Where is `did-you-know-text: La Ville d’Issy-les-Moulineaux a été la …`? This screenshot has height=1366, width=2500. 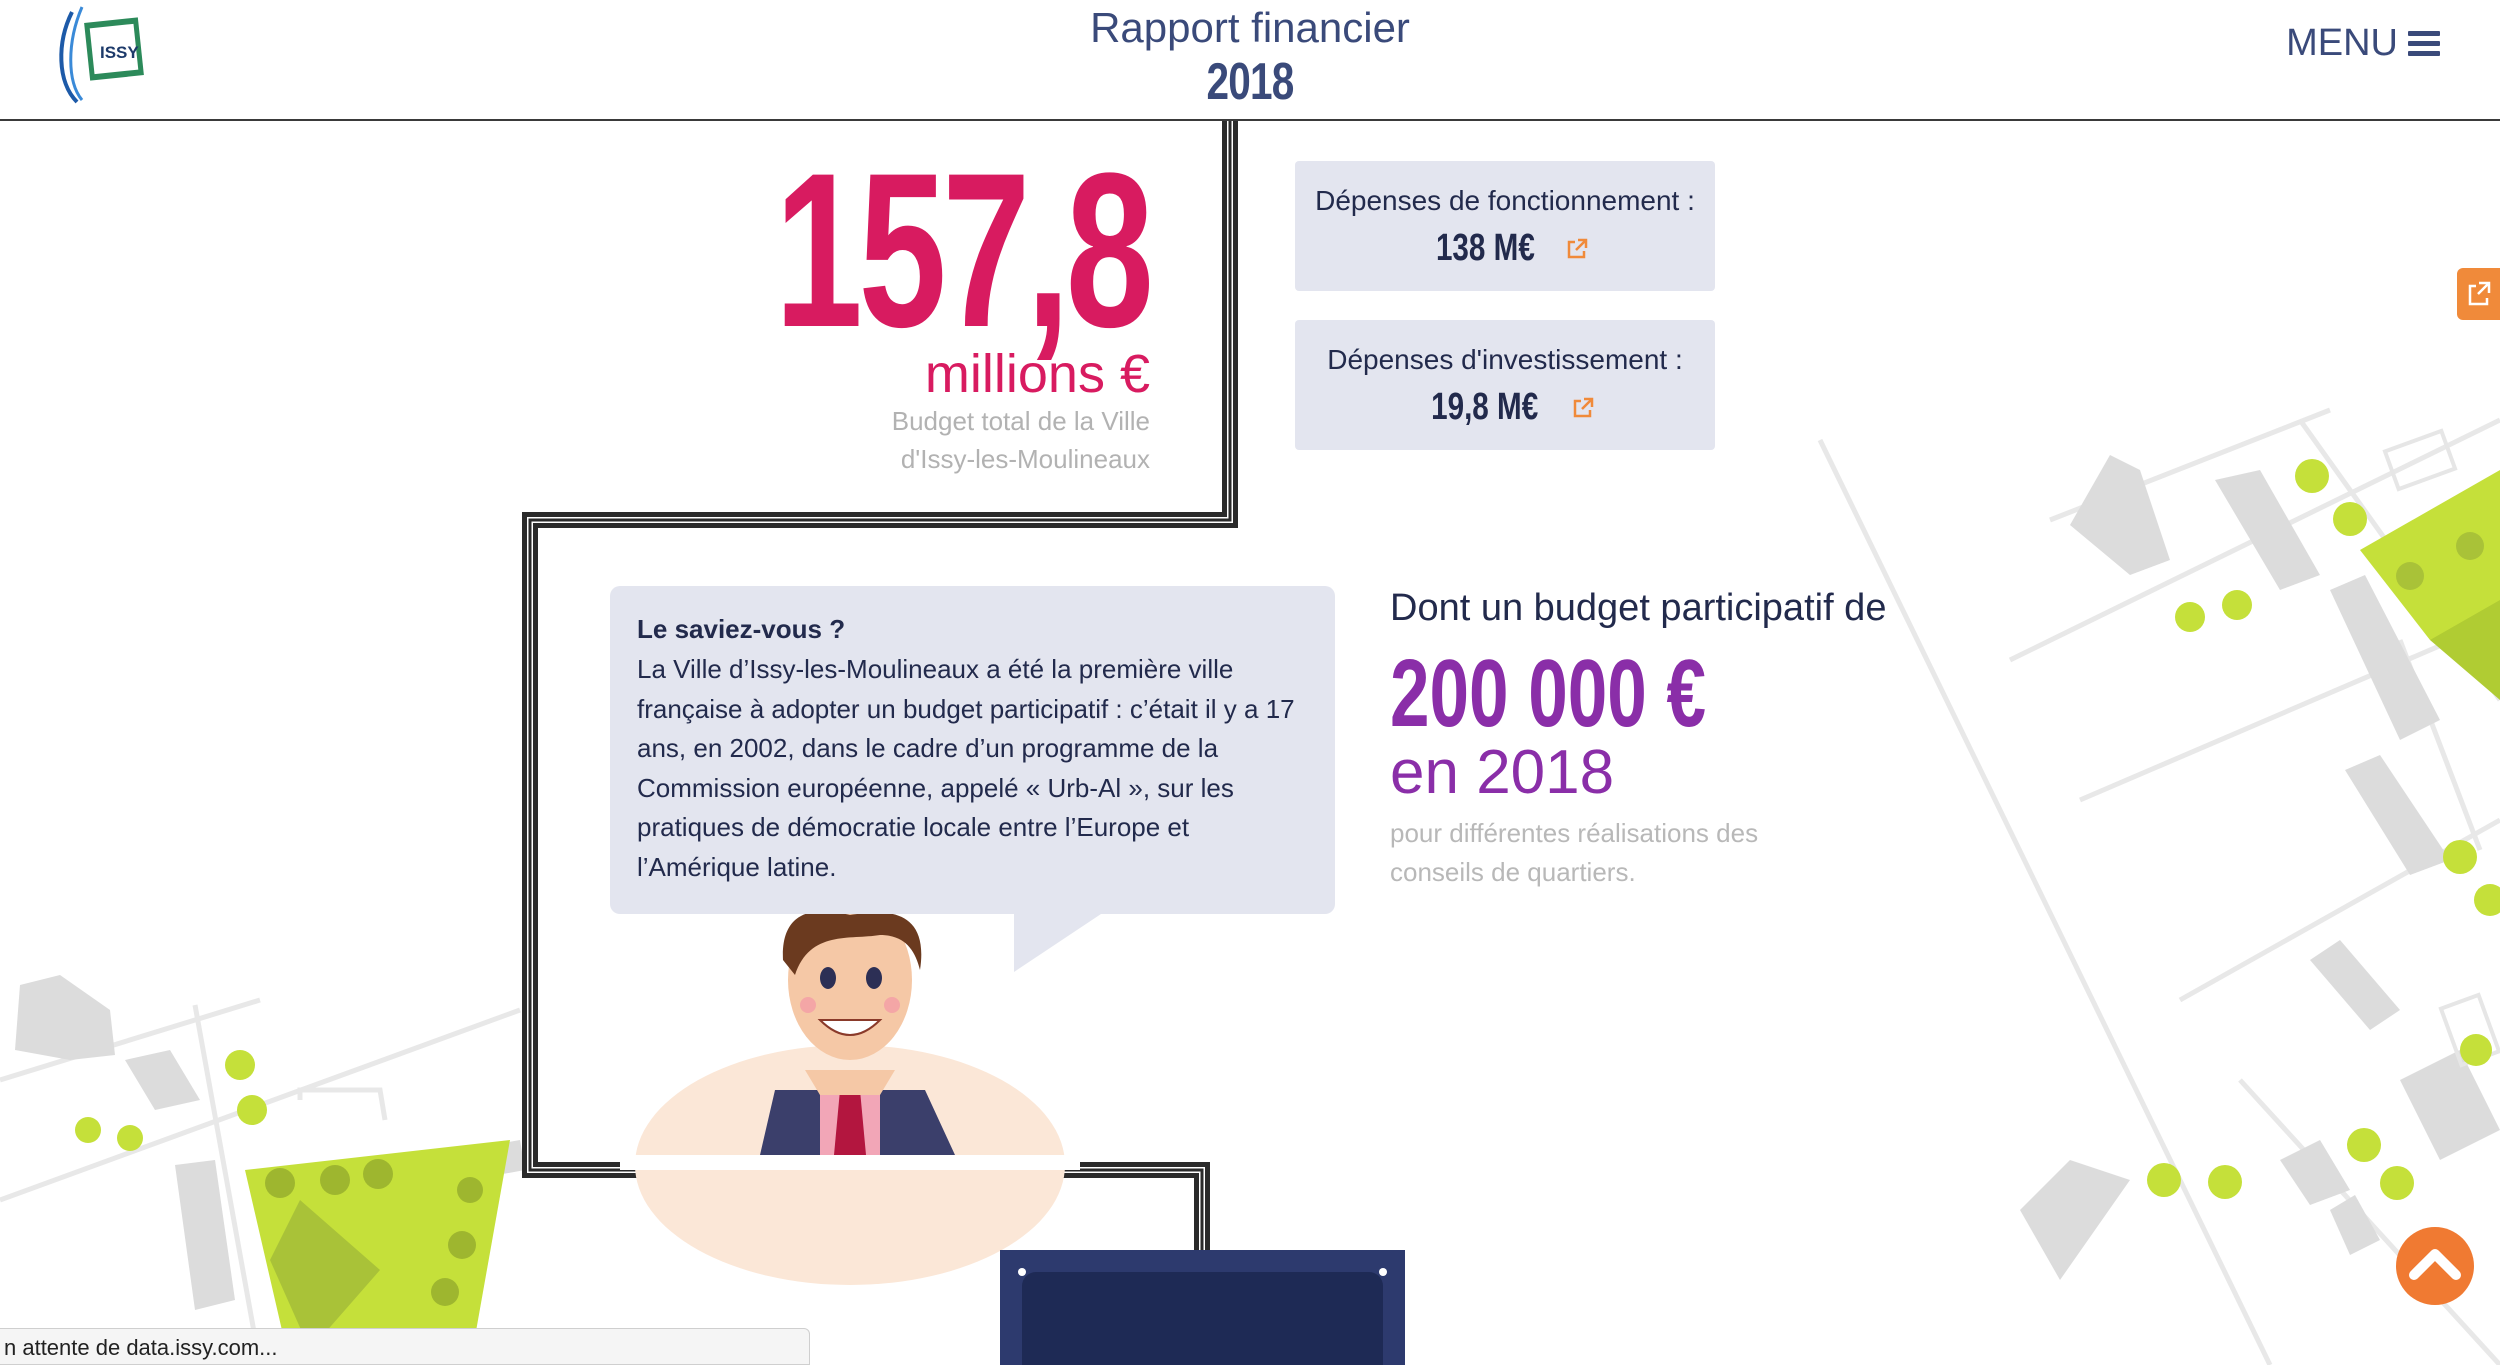
did-you-know-text: La Ville d’Issy-les-Moulineaux a été la … is located at coordinates (966, 768).